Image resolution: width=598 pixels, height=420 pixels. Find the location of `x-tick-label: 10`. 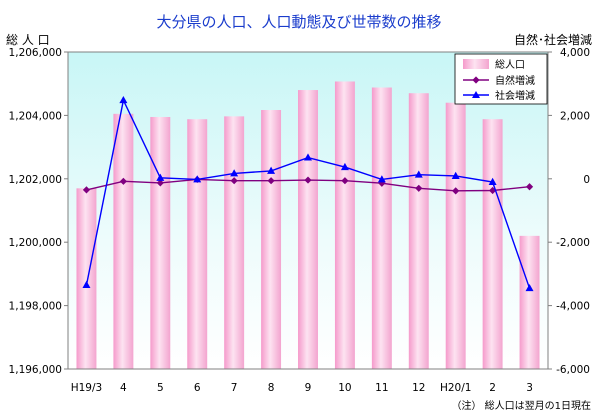

x-tick-label: 10 is located at coordinates (344, 388).